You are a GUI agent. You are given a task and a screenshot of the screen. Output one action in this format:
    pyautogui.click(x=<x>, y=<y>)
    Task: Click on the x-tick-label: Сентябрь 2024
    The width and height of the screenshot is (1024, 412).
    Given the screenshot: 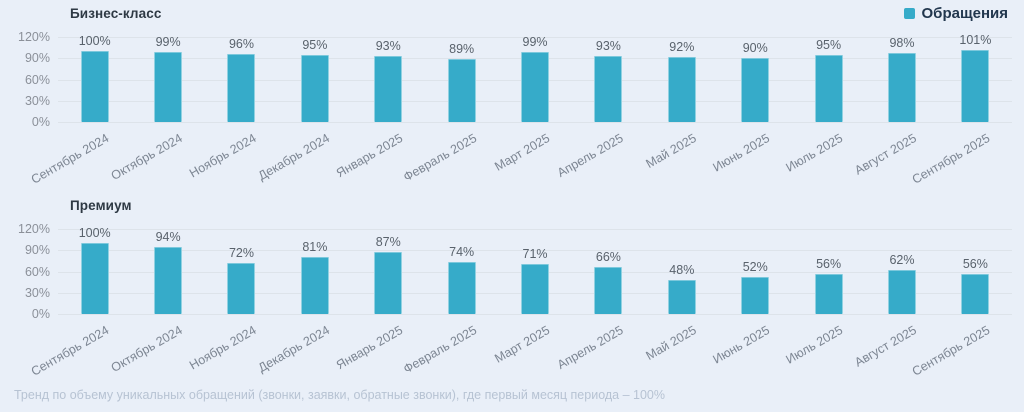 What is the action you would take?
    pyautogui.click(x=70, y=351)
    